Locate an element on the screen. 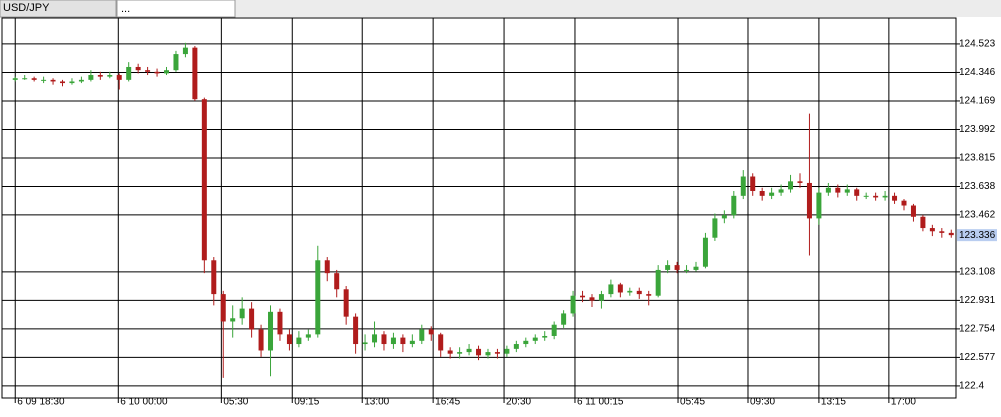  tab-label: USD/JPY is located at coordinates (26, 8).